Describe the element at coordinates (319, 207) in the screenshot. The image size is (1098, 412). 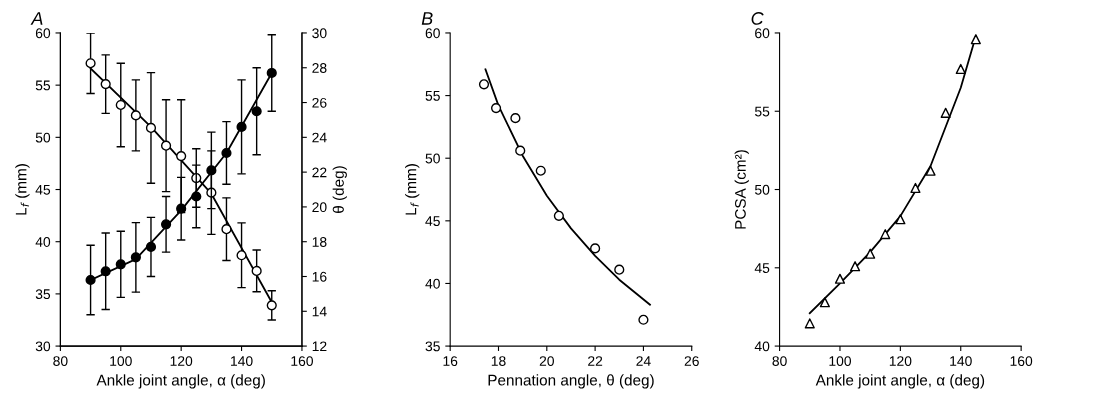
I see `y2-tick-label: 20` at that location.